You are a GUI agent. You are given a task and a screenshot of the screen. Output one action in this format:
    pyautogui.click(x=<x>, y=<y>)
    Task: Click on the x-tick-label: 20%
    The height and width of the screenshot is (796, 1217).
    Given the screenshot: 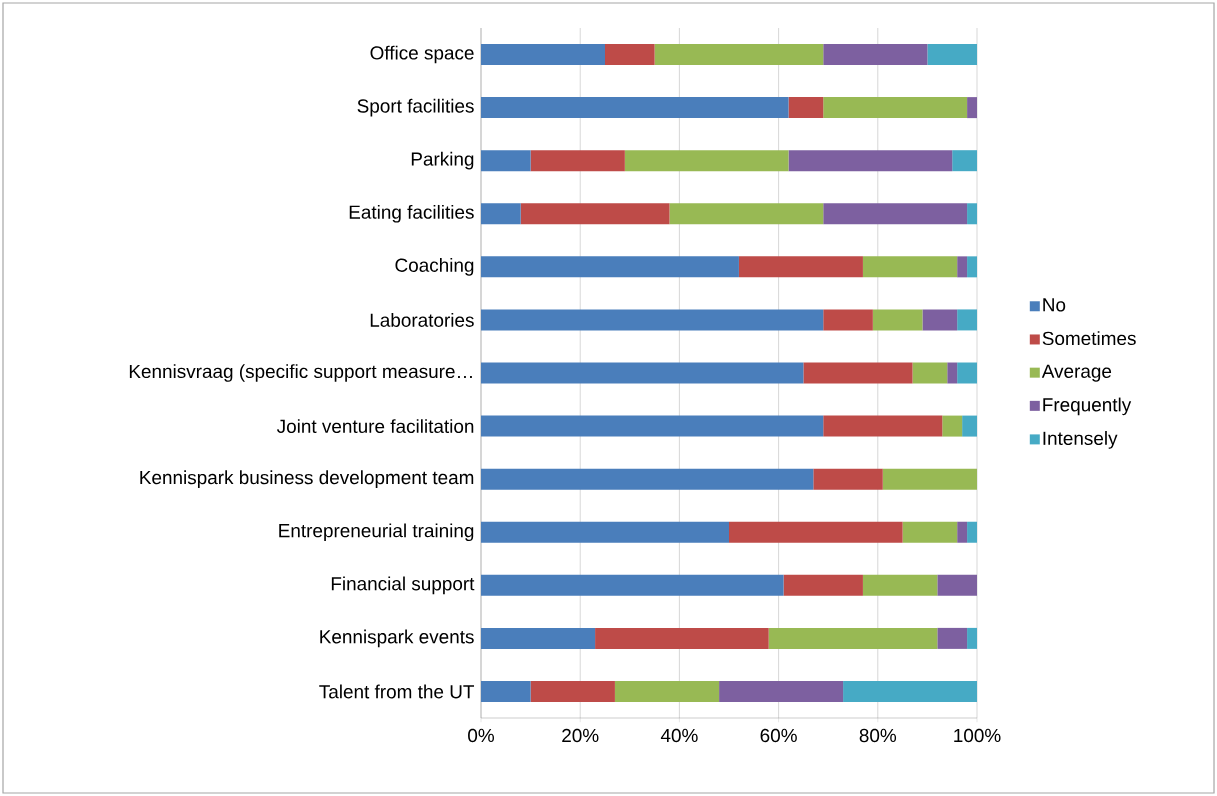 What is the action you would take?
    pyautogui.click(x=580, y=735)
    